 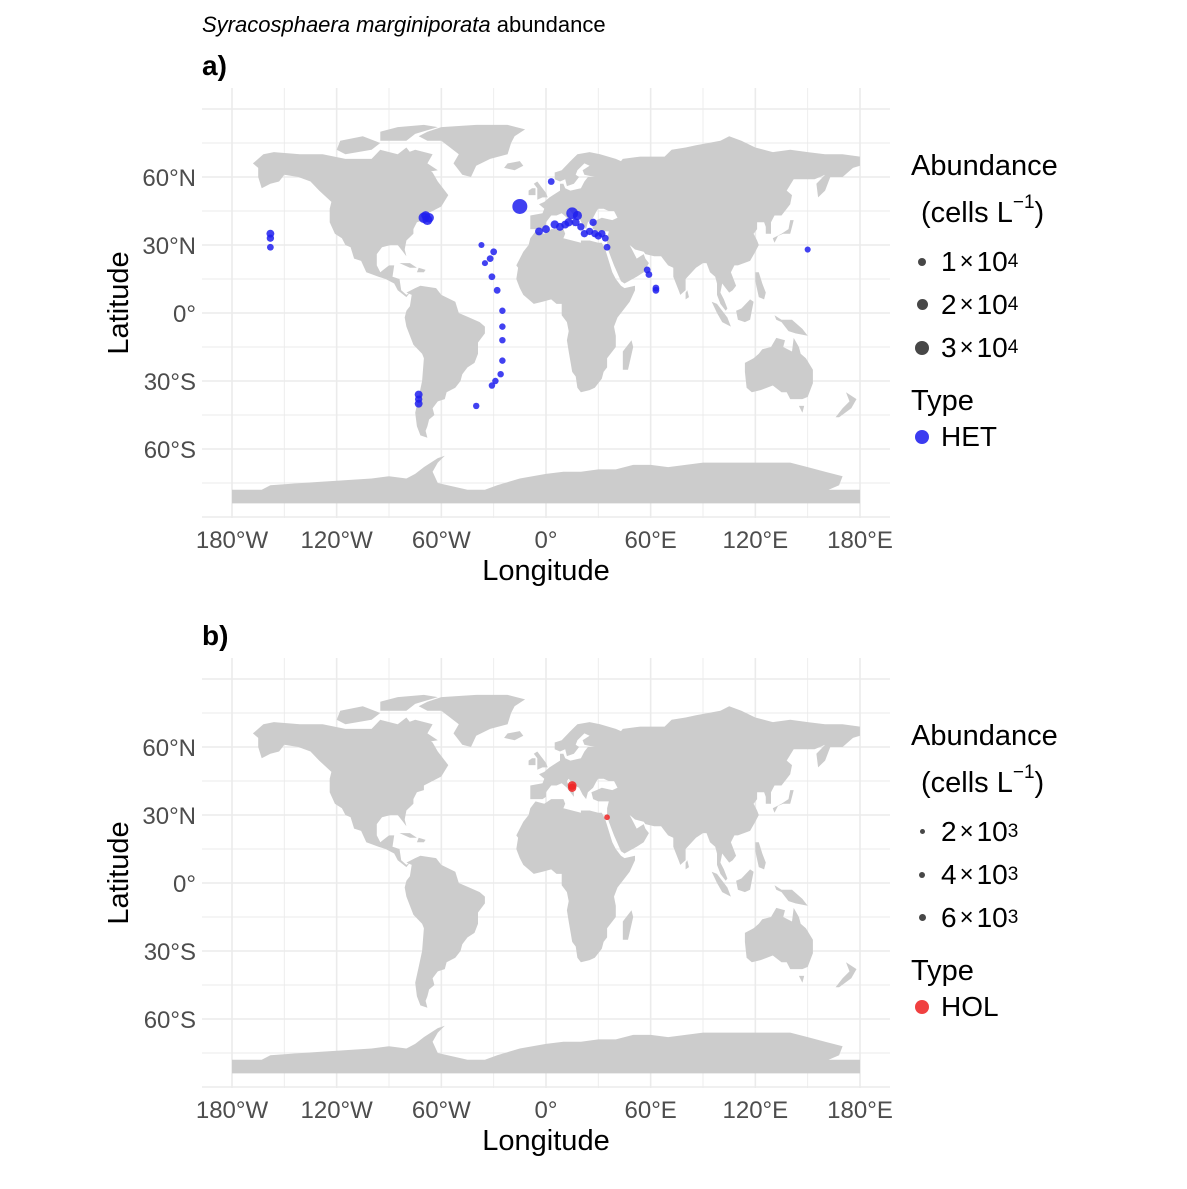 What do you see at coordinates (215, 635) in the screenshot?
I see `panel-b-label: b)` at bounding box center [215, 635].